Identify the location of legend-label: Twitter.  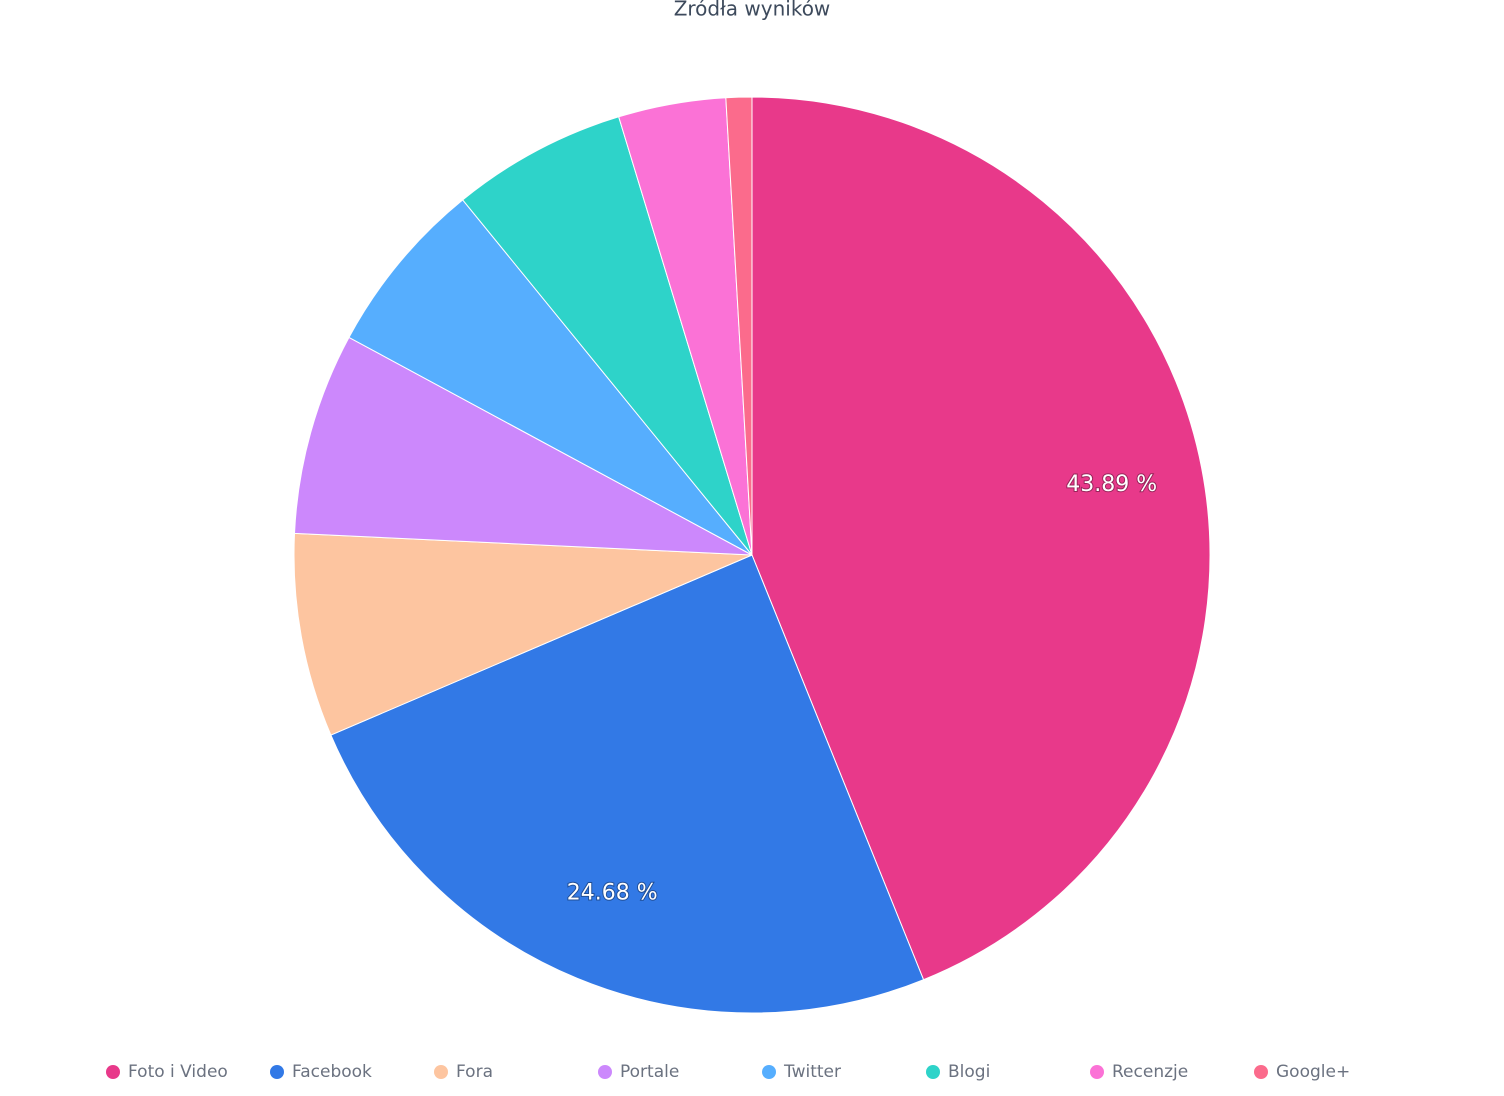
(812, 1072).